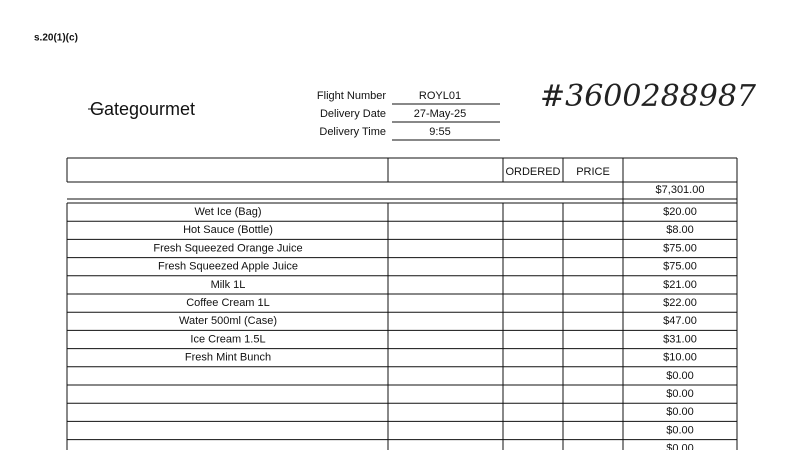 This screenshot has width=800, height=450. What do you see at coordinates (532, 172) in the screenshot?
I see `column-header: ORDERED` at bounding box center [532, 172].